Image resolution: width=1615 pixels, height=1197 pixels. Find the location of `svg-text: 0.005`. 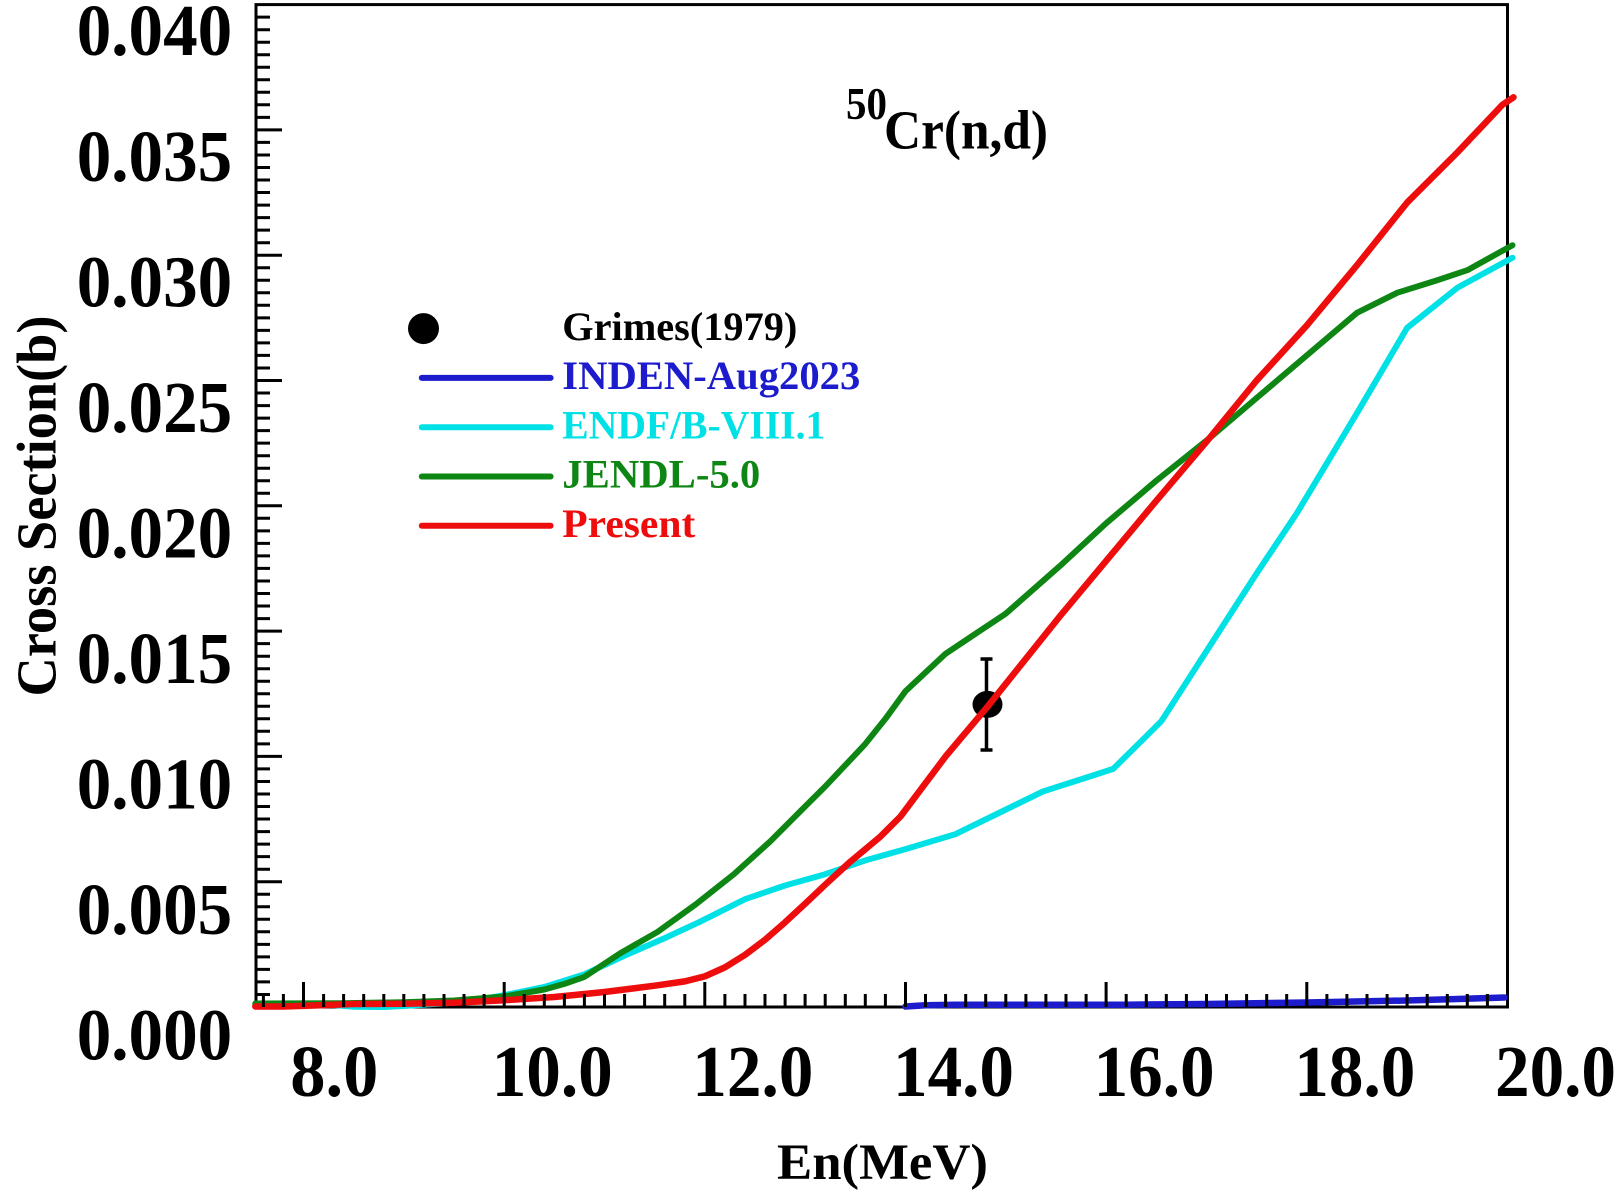

svg-text: 0.005 is located at coordinates (155, 909).